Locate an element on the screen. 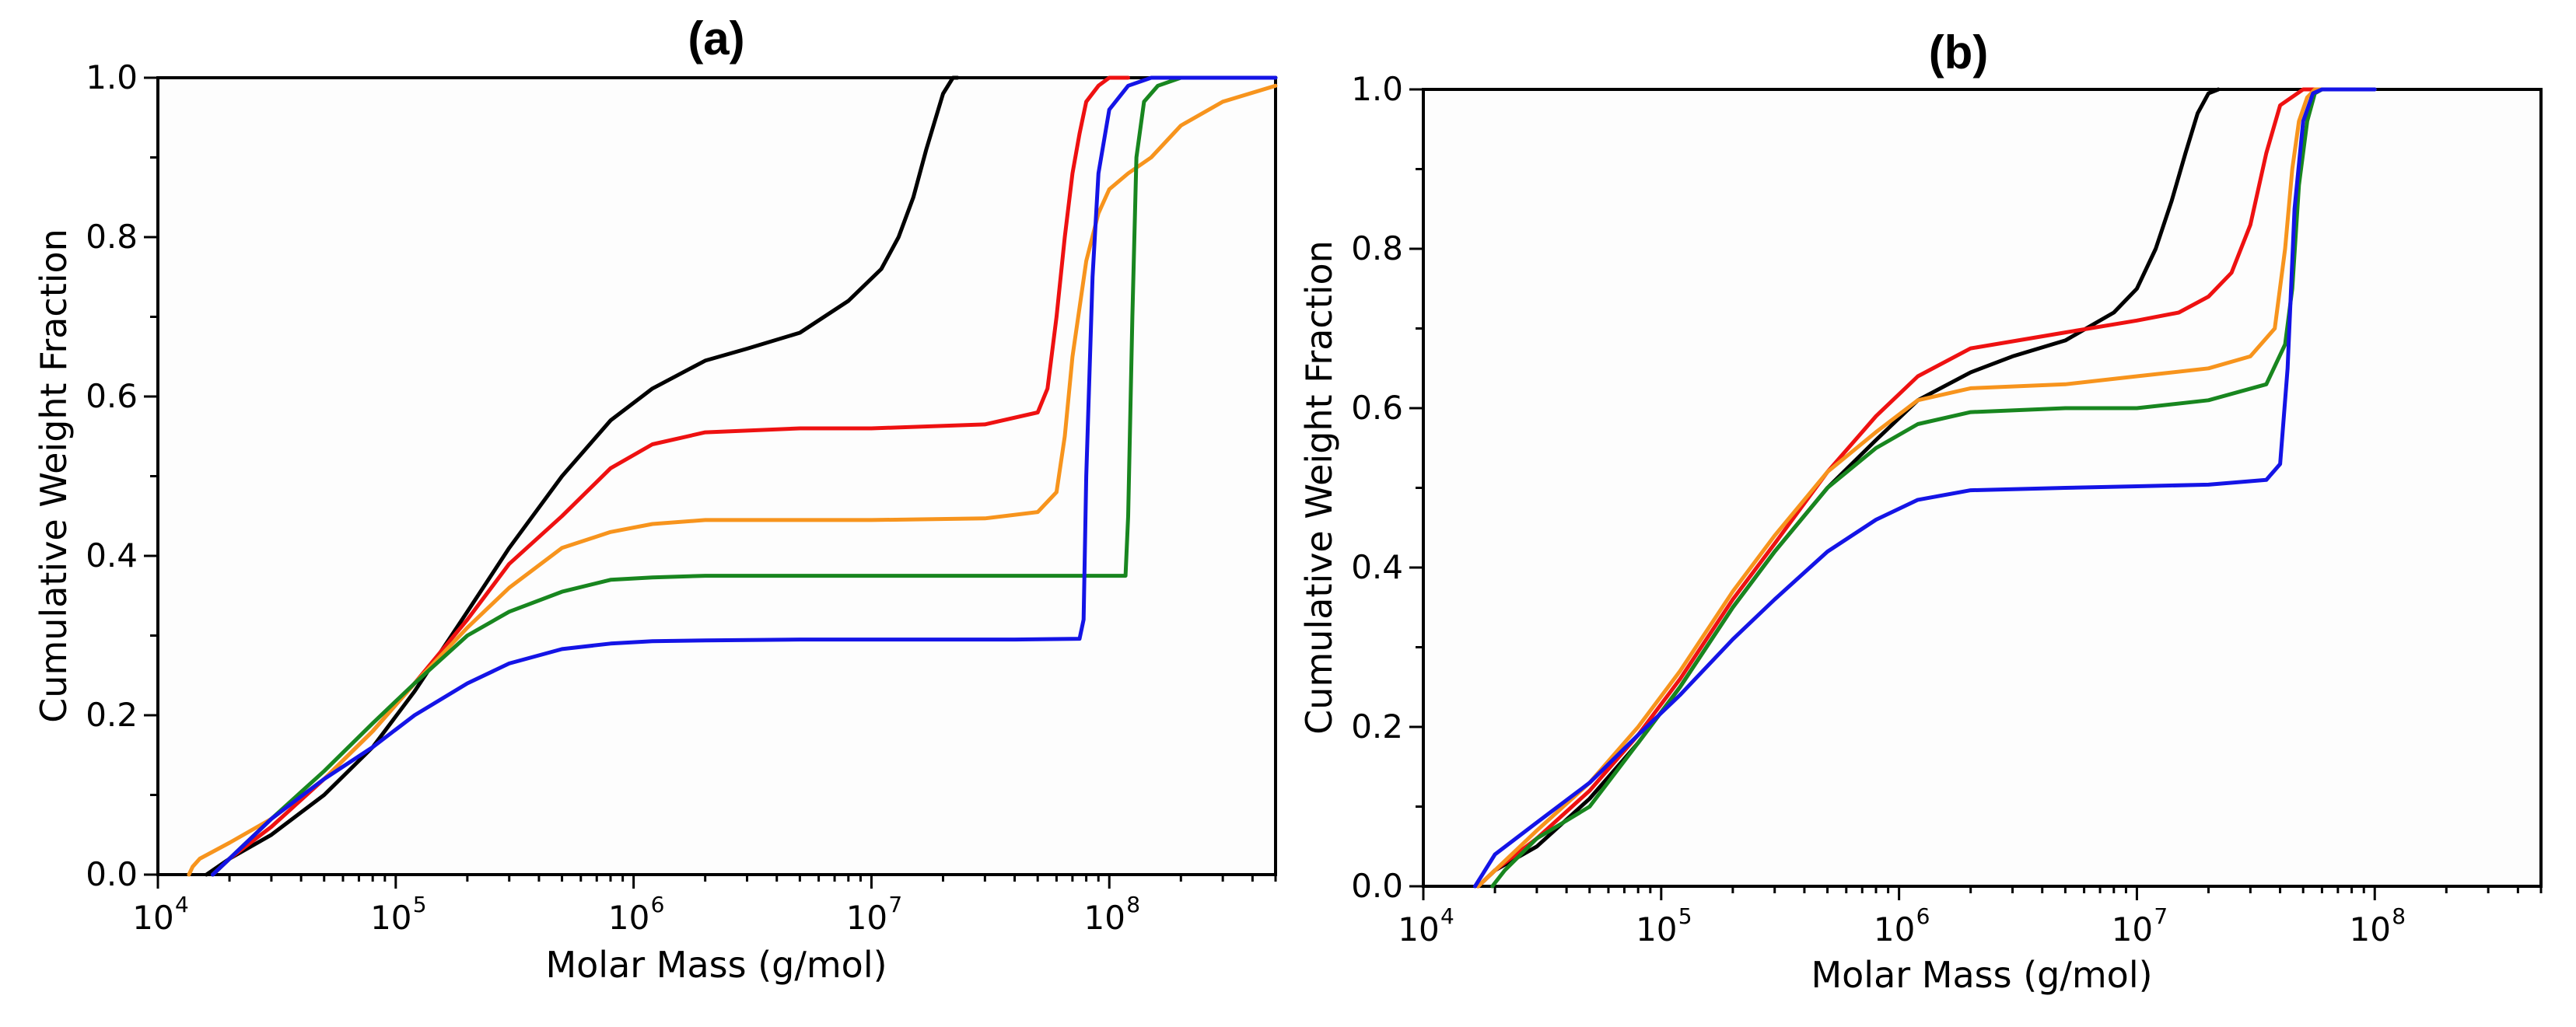 Image resolution: width=2576 pixels, height=1027 pixels. x-axis-label-a: Molar Mass (g/mol) is located at coordinates (716, 965).